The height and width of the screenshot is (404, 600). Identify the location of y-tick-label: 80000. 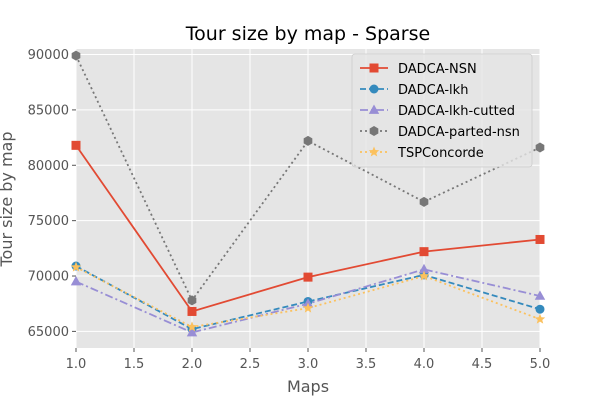
(48, 166).